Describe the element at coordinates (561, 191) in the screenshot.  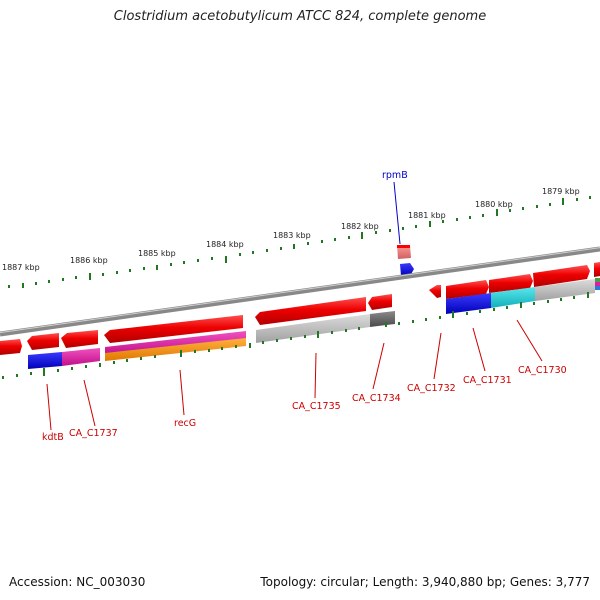
I see `scale-label-1879: 1879 kbp` at that location.